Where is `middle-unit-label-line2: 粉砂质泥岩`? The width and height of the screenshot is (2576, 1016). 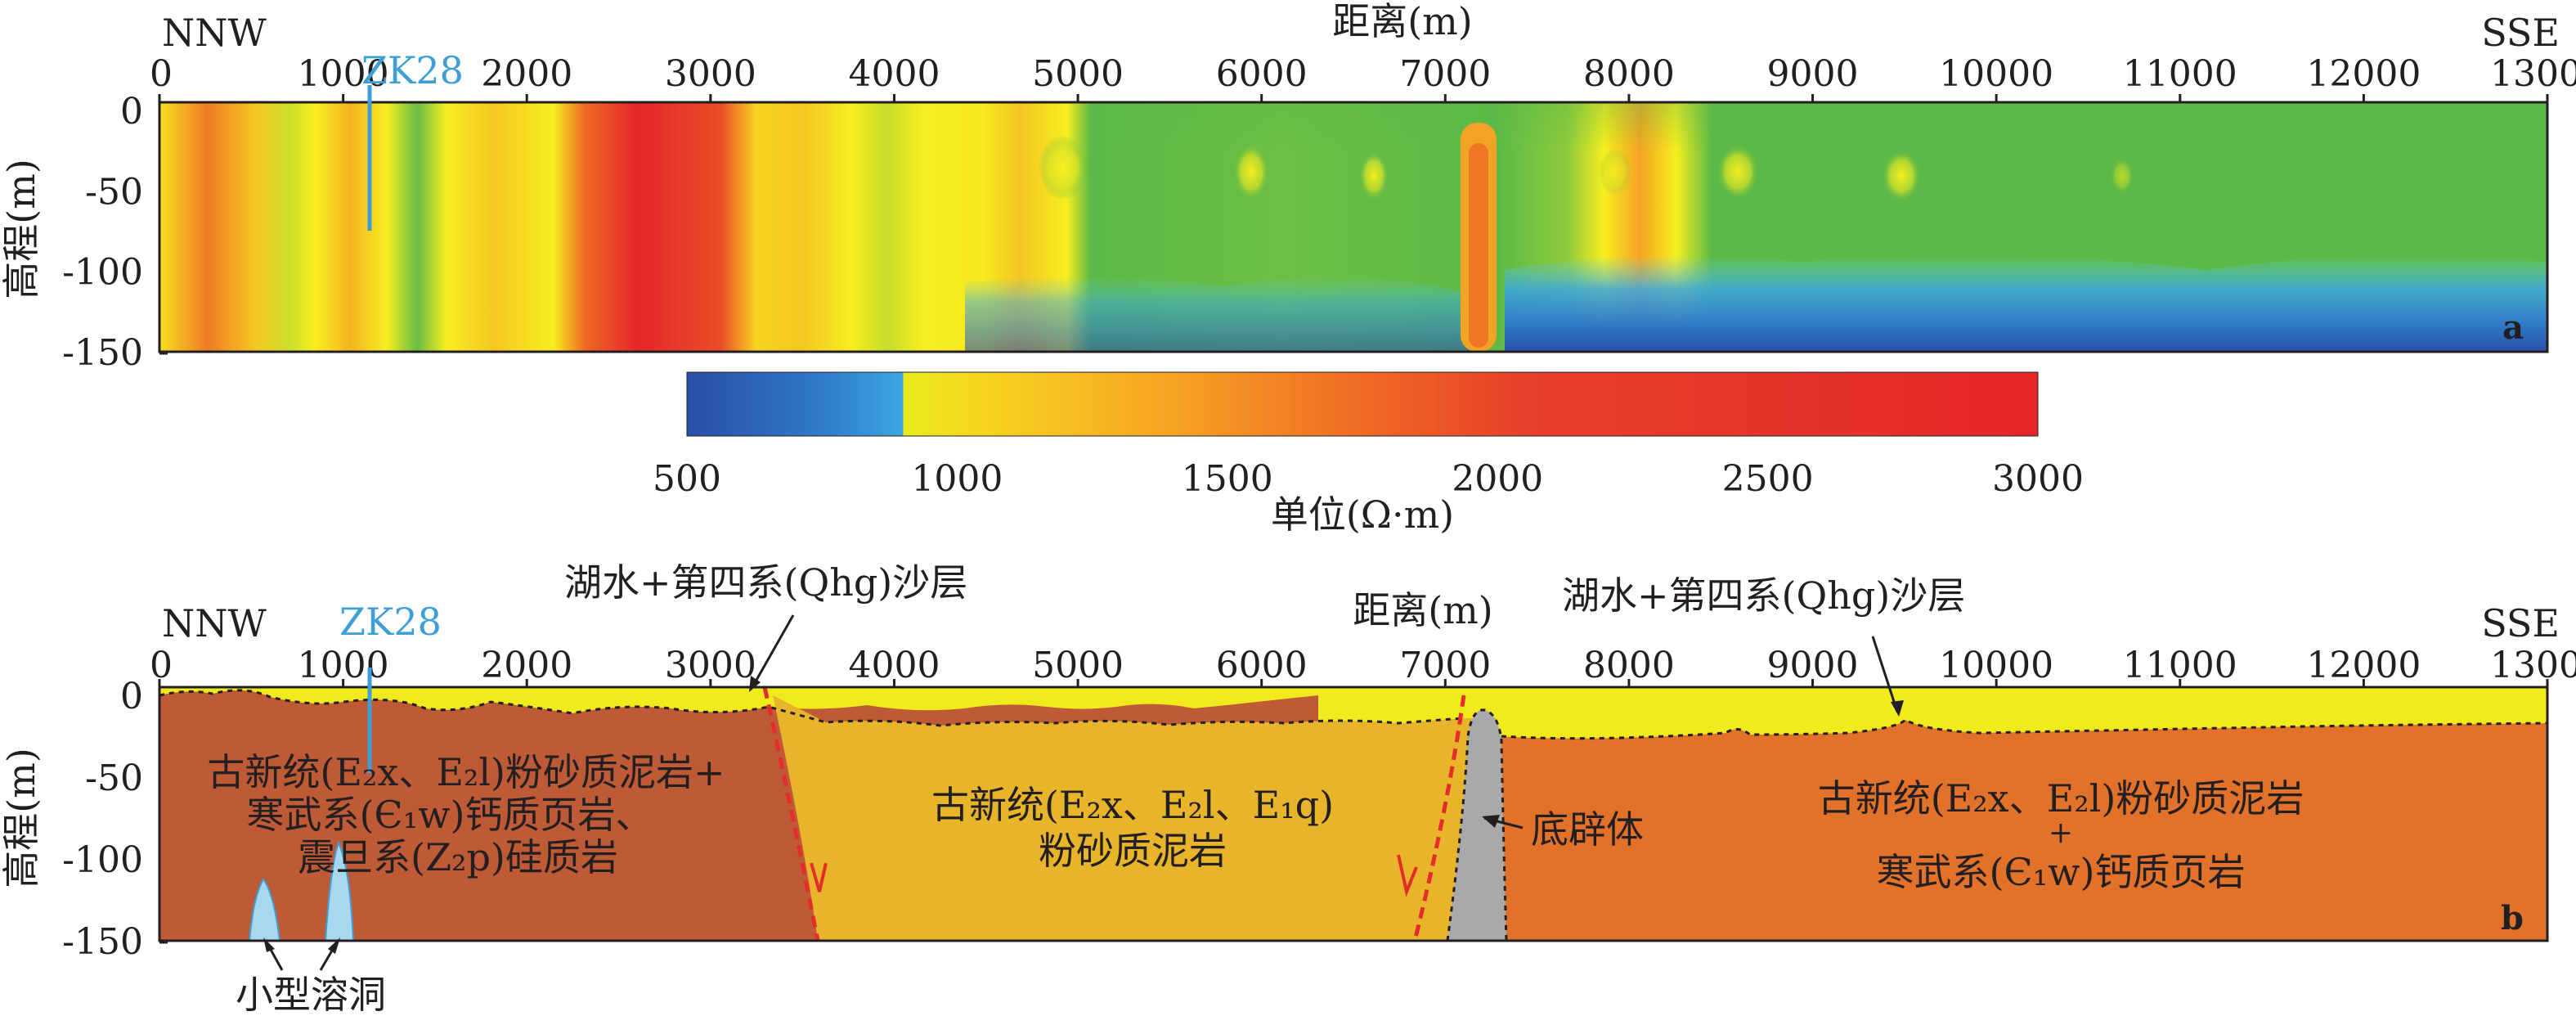 middle-unit-label-line2: 粉砂质泥岩 is located at coordinates (1133, 851).